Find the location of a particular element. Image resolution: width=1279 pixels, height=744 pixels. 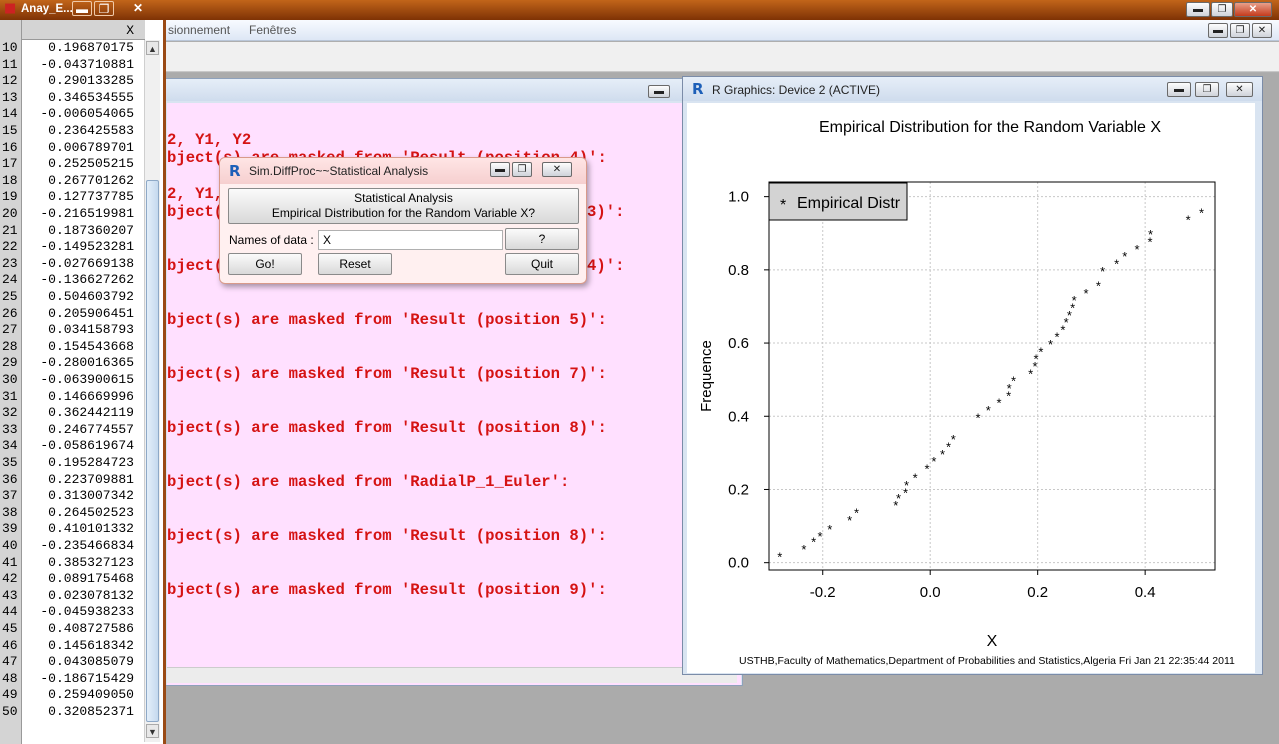

row-number: 50 is located at coordinates (10, 711).